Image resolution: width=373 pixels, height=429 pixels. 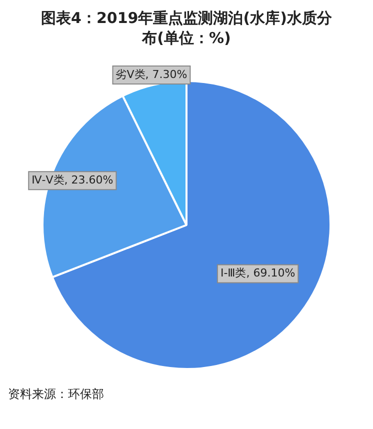 I want to click on chart-title: 图表4：2019年重点监测湖泊(水库)水质分布(单位：%), so click(x=186, y=28).